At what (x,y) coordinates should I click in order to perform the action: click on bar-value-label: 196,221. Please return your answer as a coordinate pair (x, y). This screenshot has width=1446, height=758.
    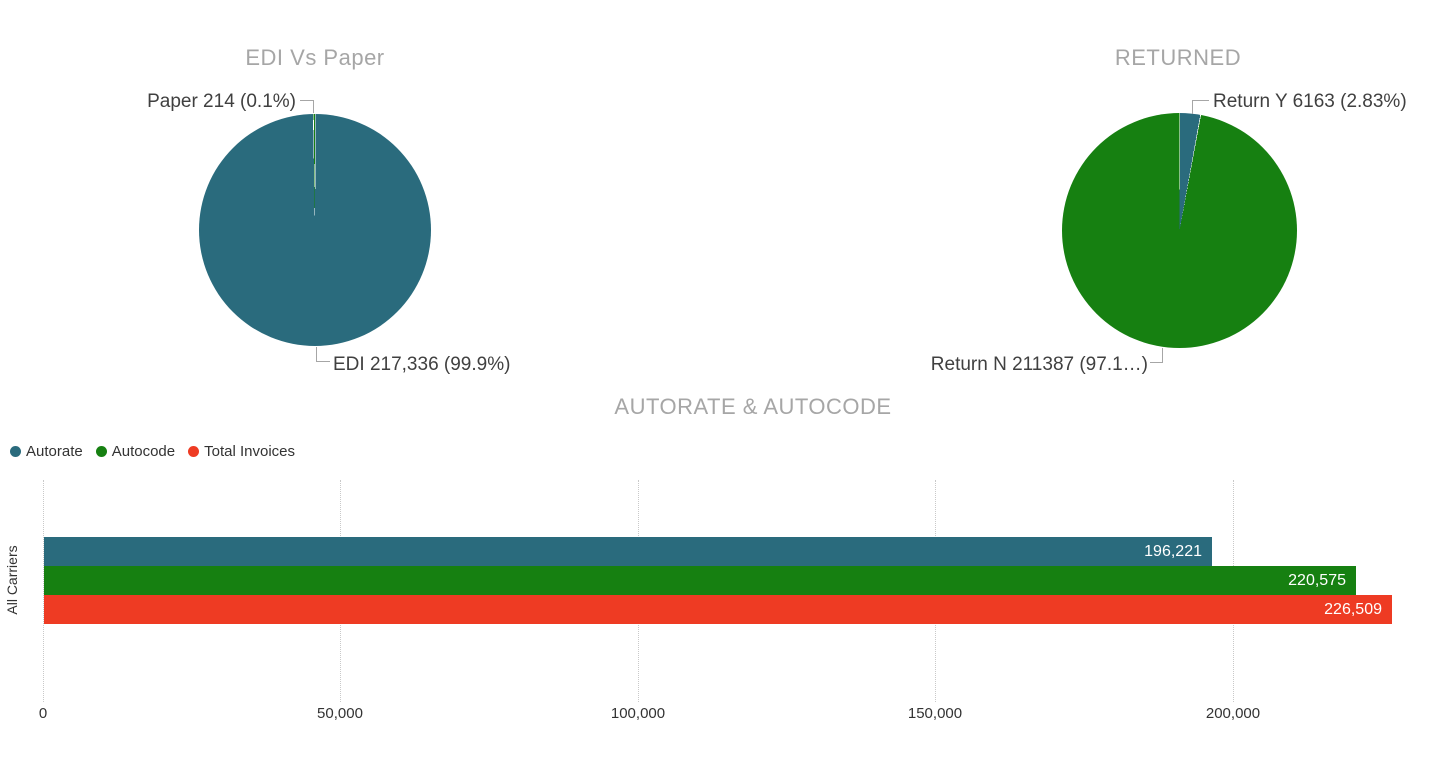
    Looking at the image, I should click on (1173, 551).